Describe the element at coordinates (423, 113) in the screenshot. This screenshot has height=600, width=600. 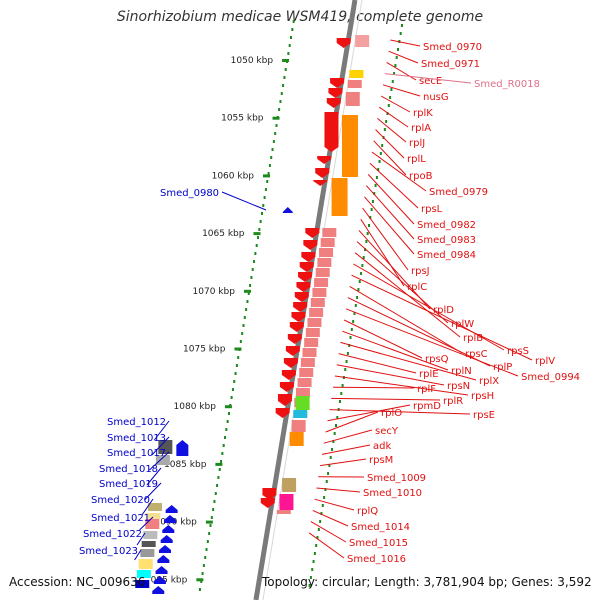
I see `gene-label: rplK` at that location.